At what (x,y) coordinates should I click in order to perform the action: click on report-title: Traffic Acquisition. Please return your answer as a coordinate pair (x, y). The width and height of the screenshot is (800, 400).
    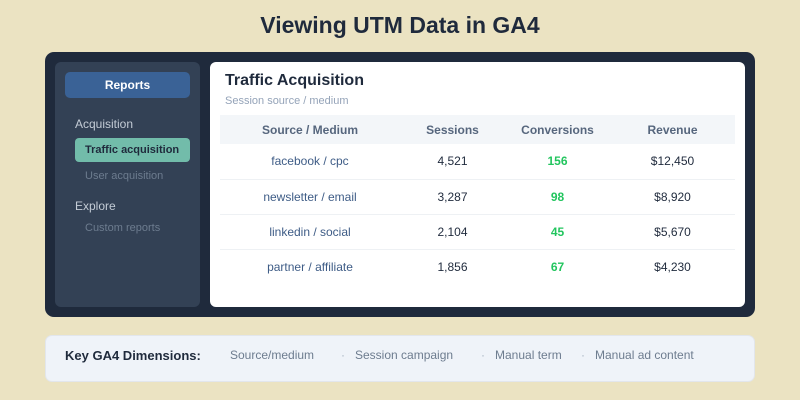
    Looking at the image, I should click on (294, 80).